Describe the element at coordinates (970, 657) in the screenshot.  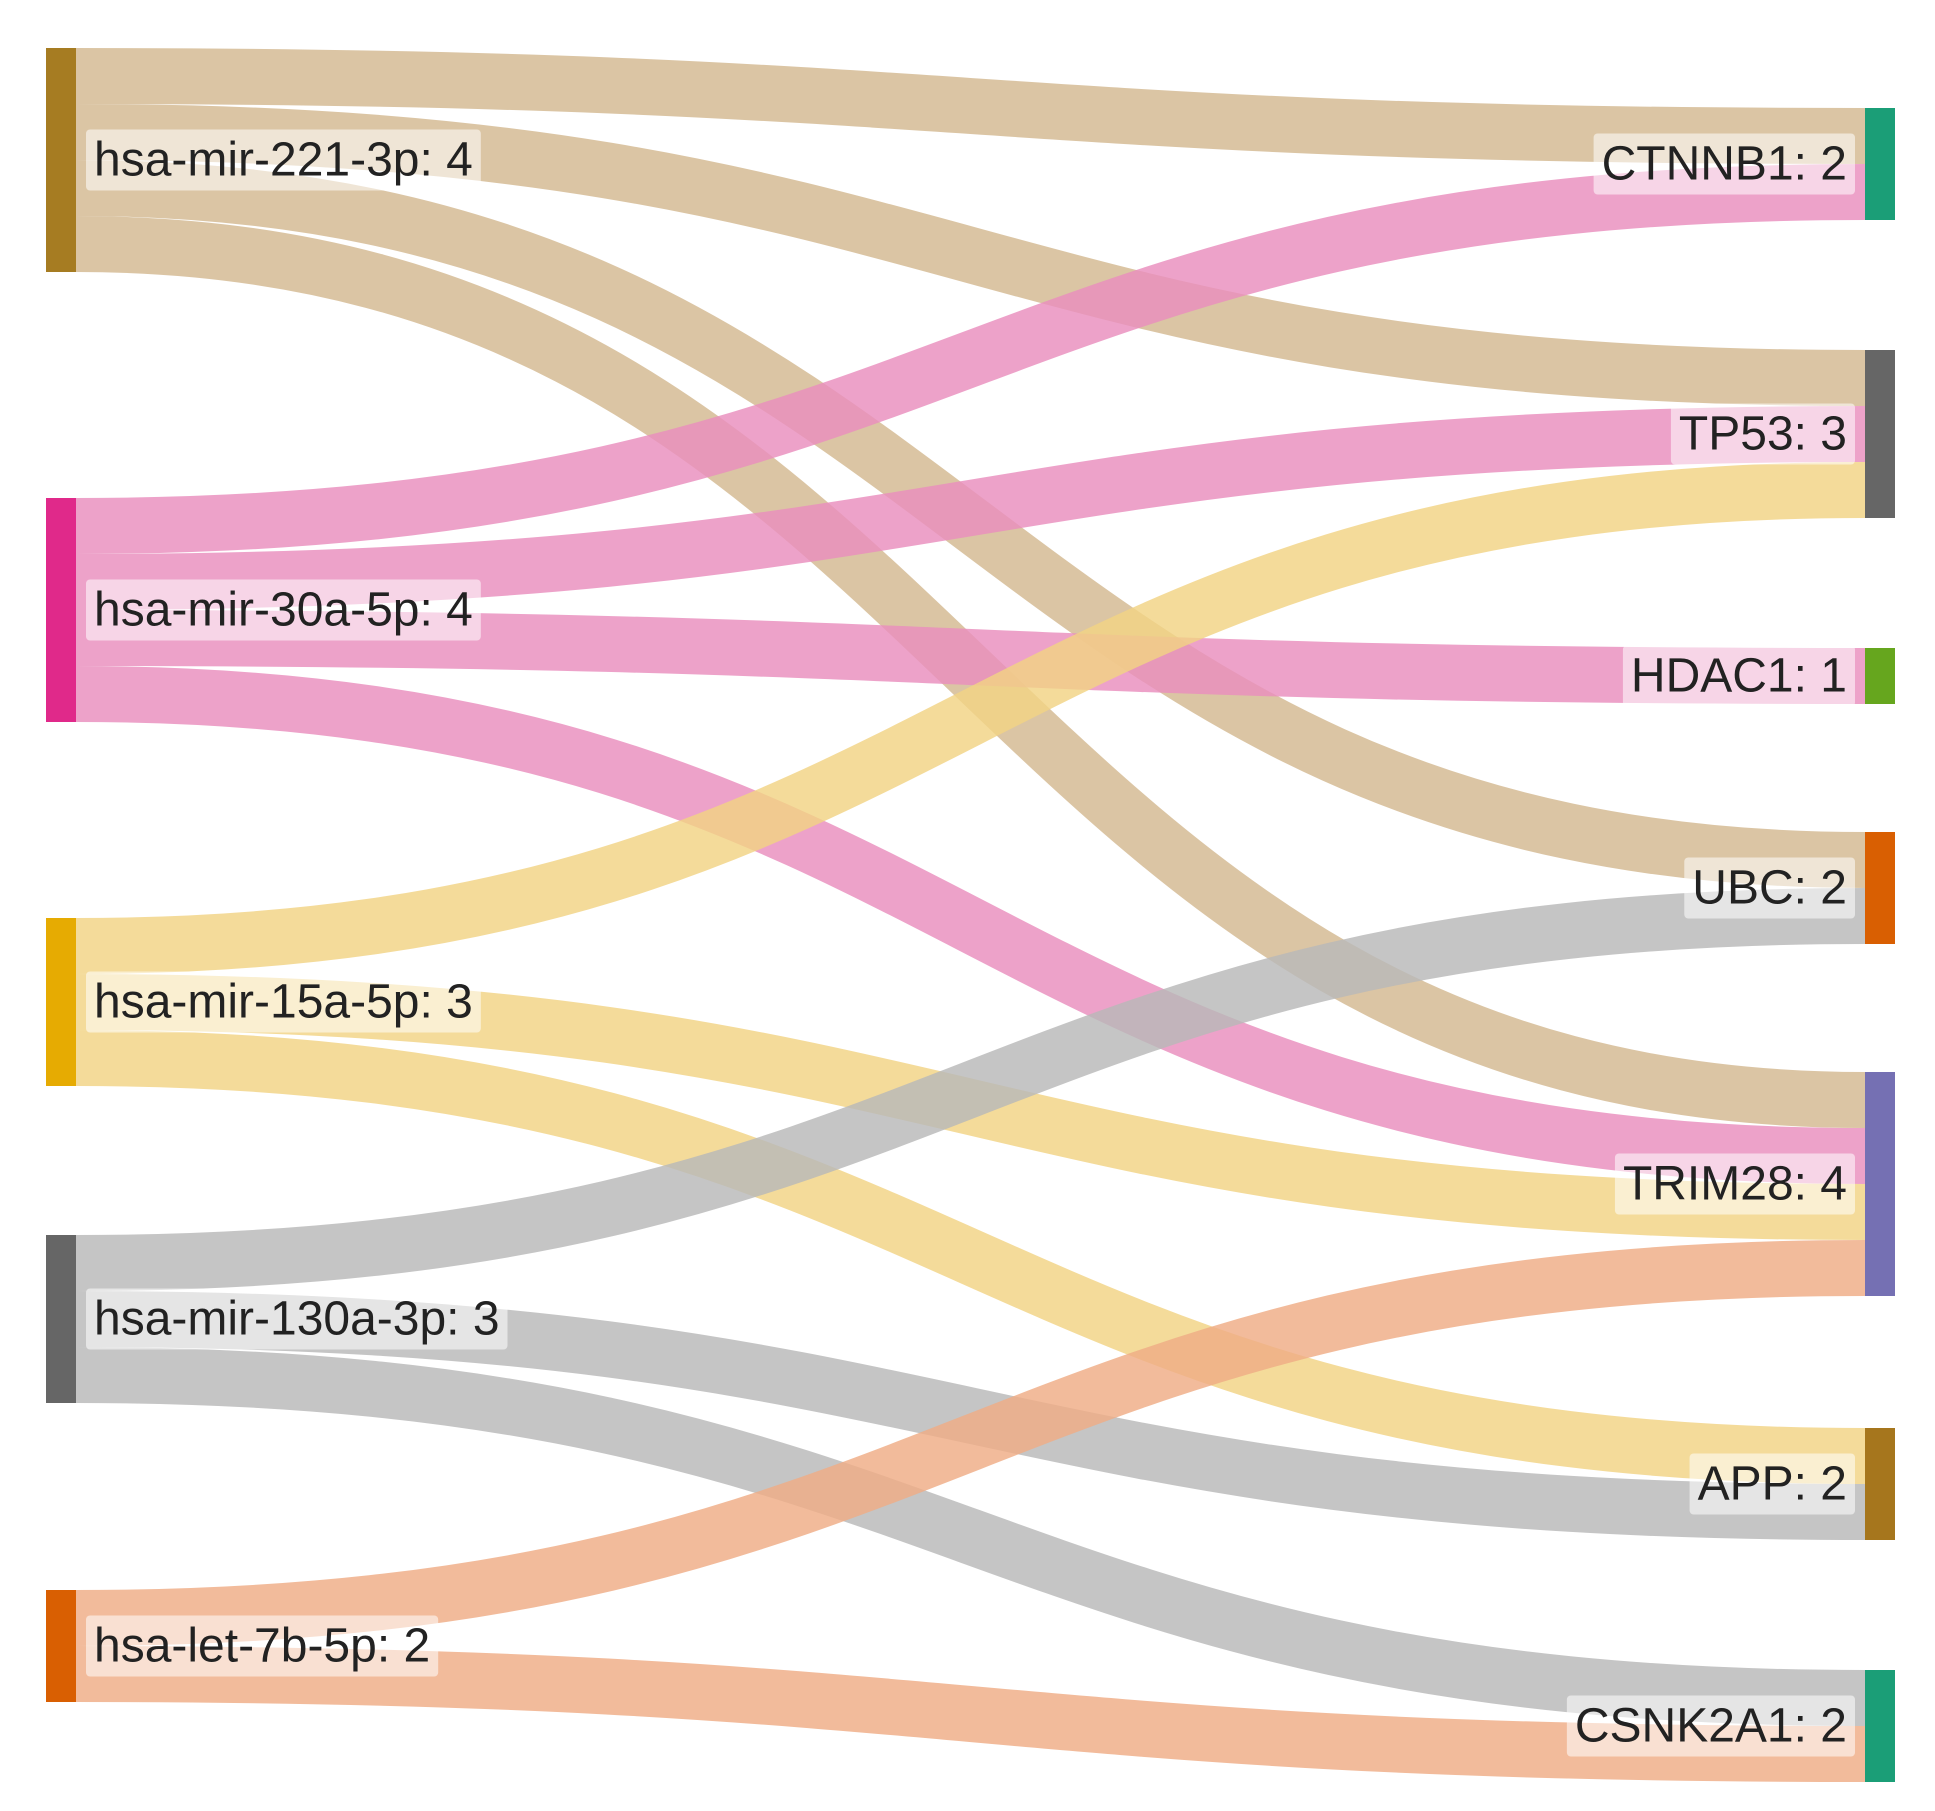
I see `link-hsa-mir-30a-5p-to-hdac1` at that location.